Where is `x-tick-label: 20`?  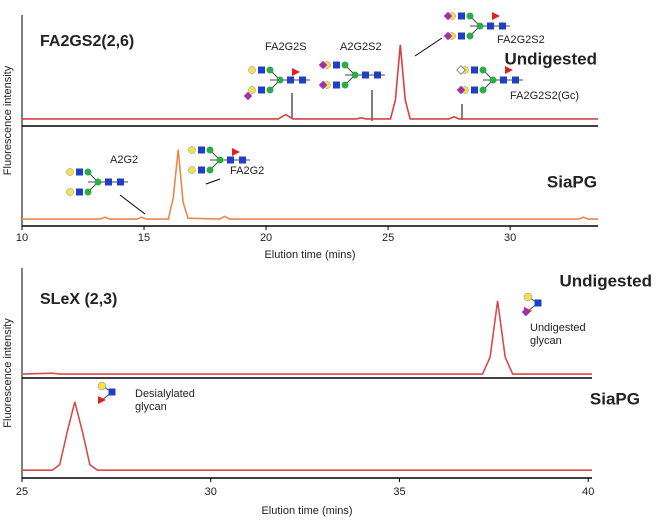
x-tick-label: 20 is located at coordinates (266, 238).